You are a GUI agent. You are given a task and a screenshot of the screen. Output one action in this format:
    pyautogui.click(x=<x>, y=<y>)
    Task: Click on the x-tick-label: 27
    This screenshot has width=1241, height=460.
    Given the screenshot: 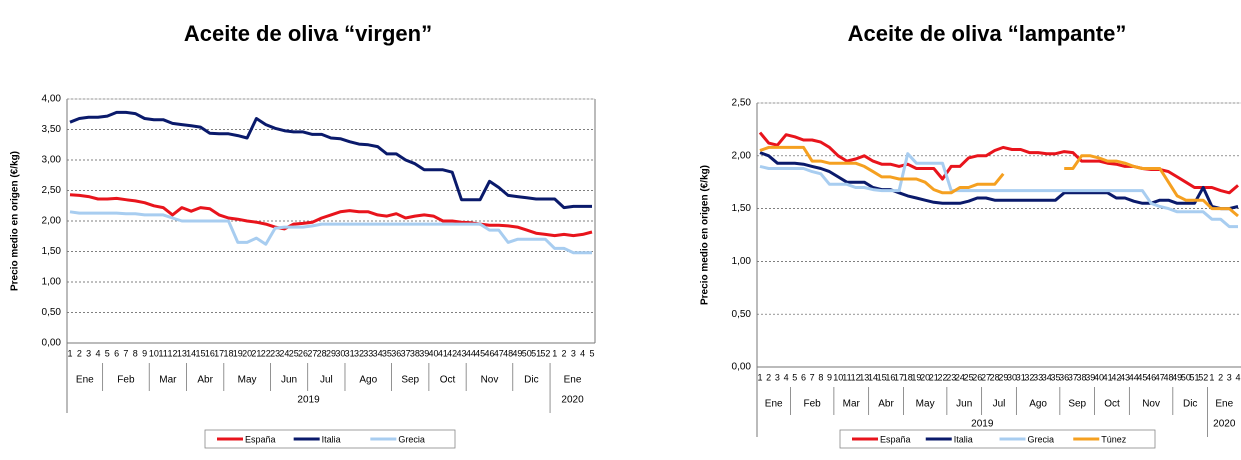 What is the action you would take?
    pyautogui.click(x=312, y=353)
    